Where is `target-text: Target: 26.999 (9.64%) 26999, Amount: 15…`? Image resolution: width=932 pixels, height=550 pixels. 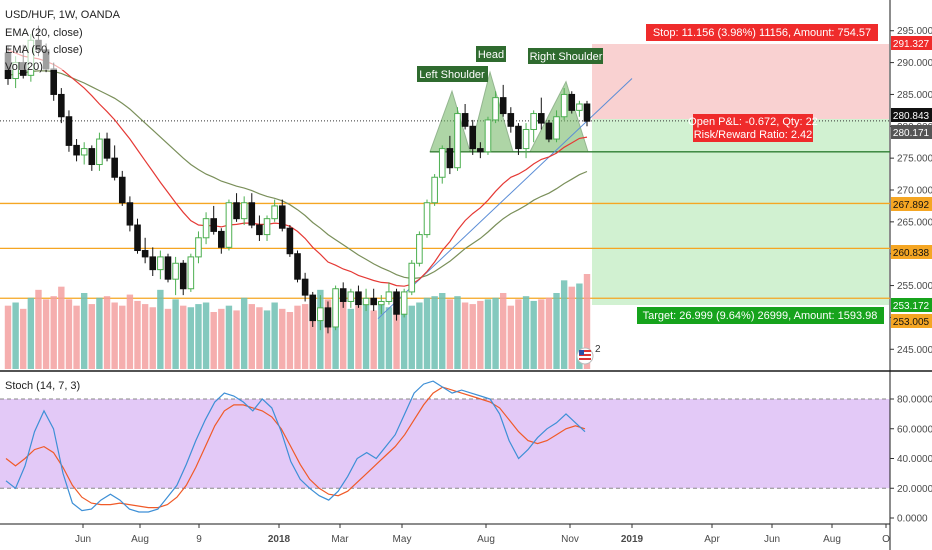
target-text: Target: 26.999 (9.64%) 26999, Amount: 15… is located at coordinates (760, 316).